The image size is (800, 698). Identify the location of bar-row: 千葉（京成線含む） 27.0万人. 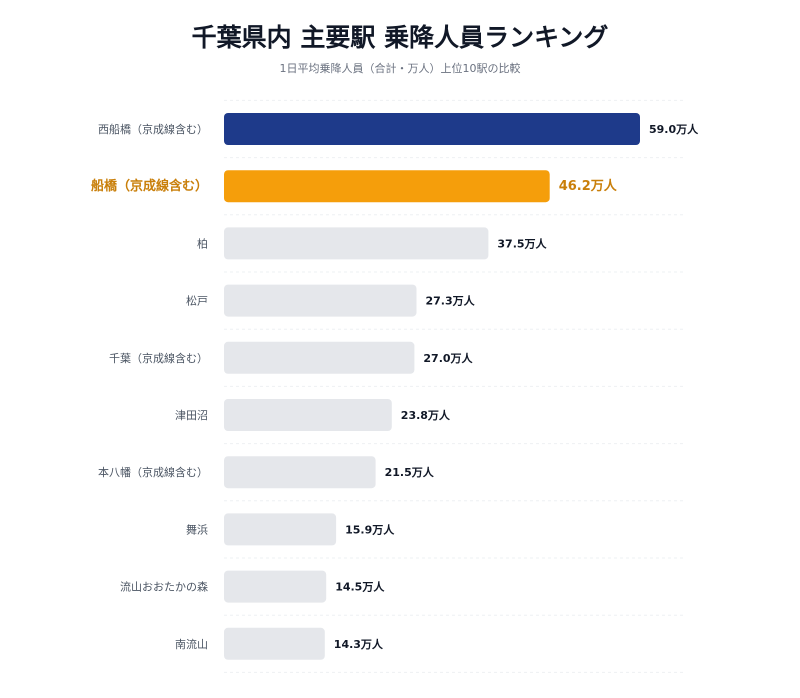
(291, 357).